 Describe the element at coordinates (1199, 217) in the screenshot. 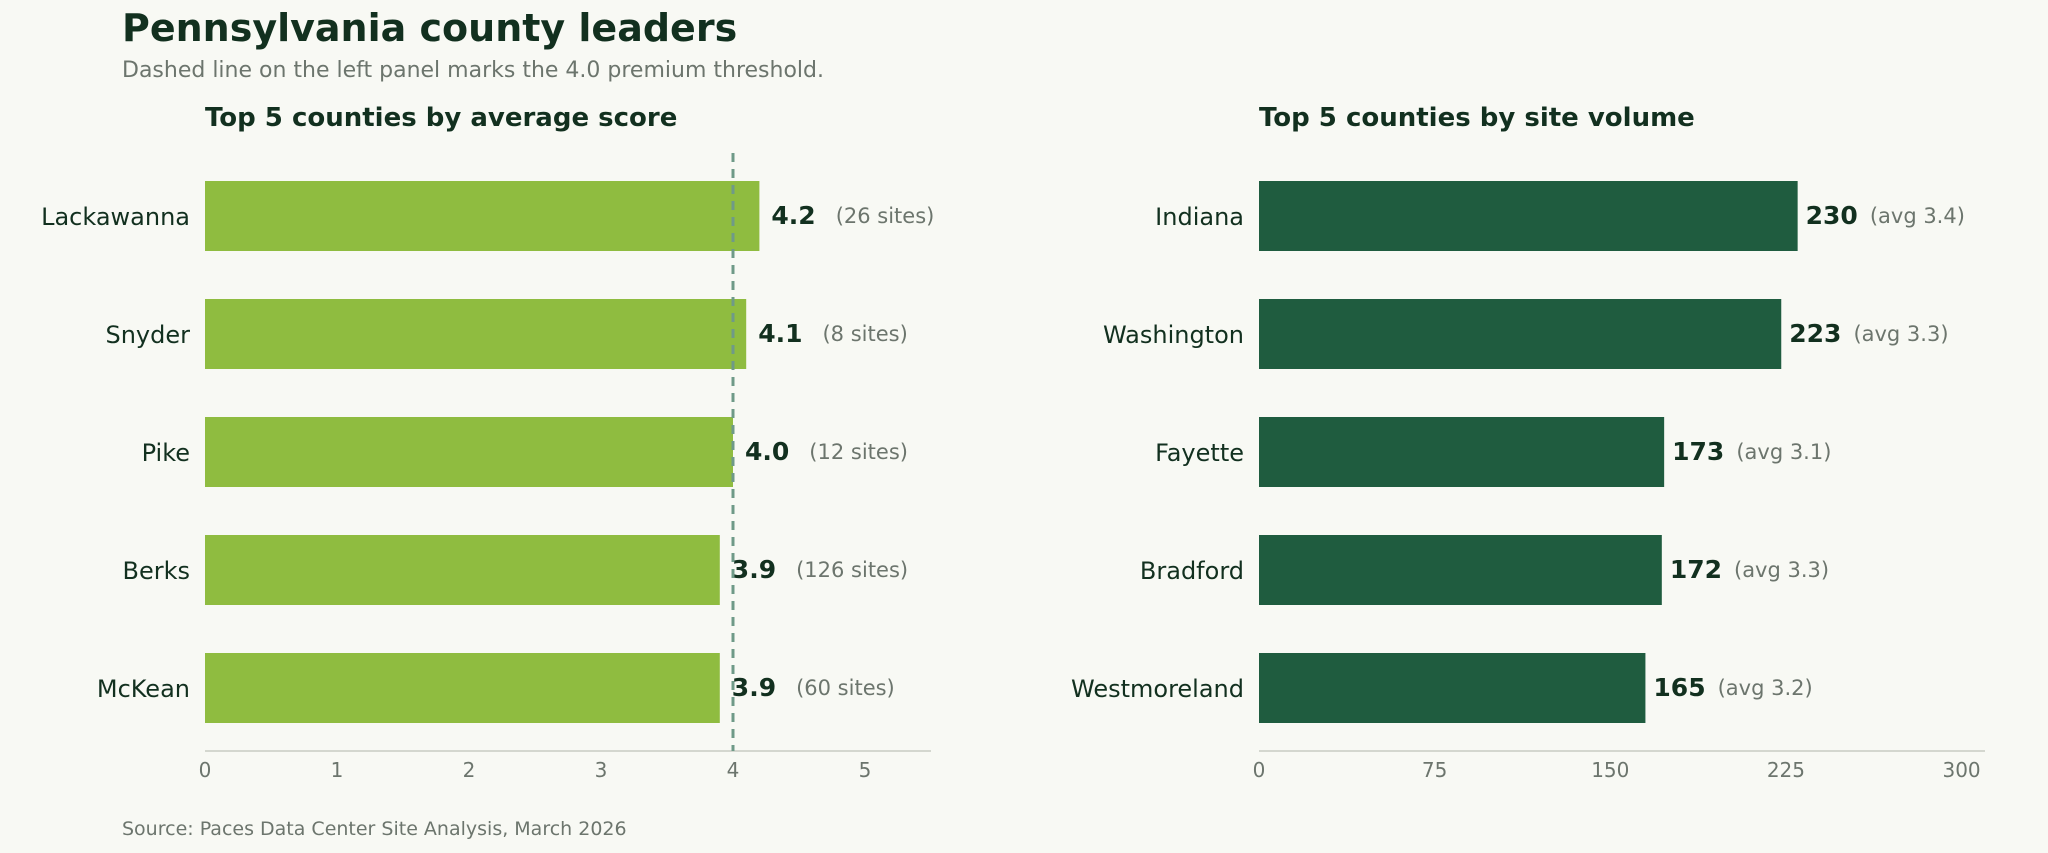

I see `right-category-label: Indiana` at that location.